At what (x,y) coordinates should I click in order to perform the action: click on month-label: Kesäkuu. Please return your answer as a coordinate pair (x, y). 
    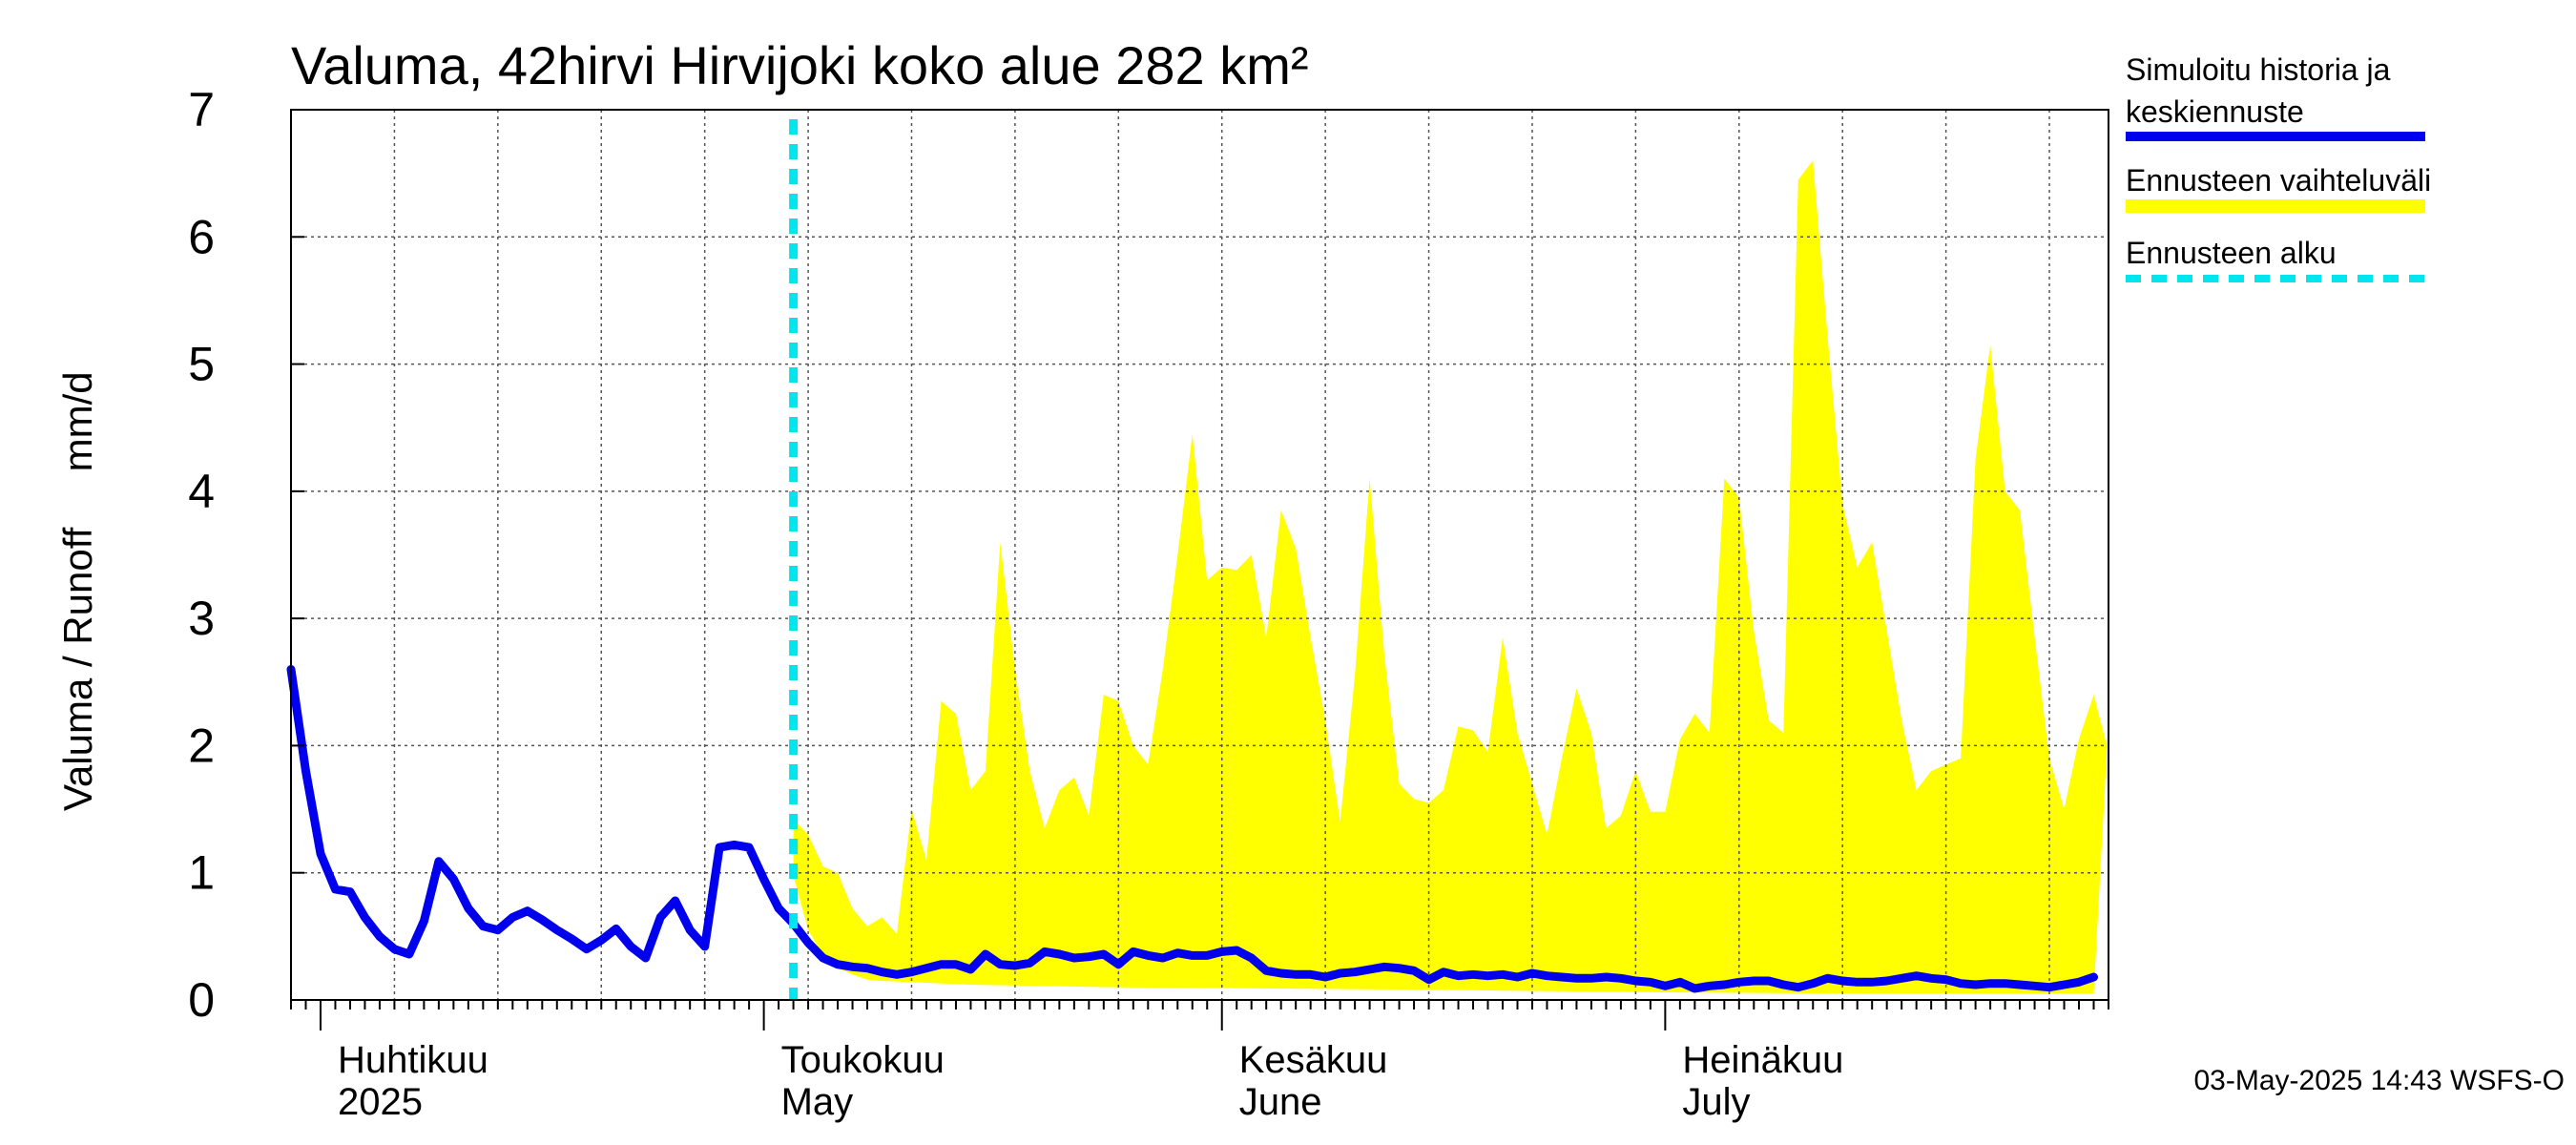
    Looking at the image, I should click on (1313, 1060).